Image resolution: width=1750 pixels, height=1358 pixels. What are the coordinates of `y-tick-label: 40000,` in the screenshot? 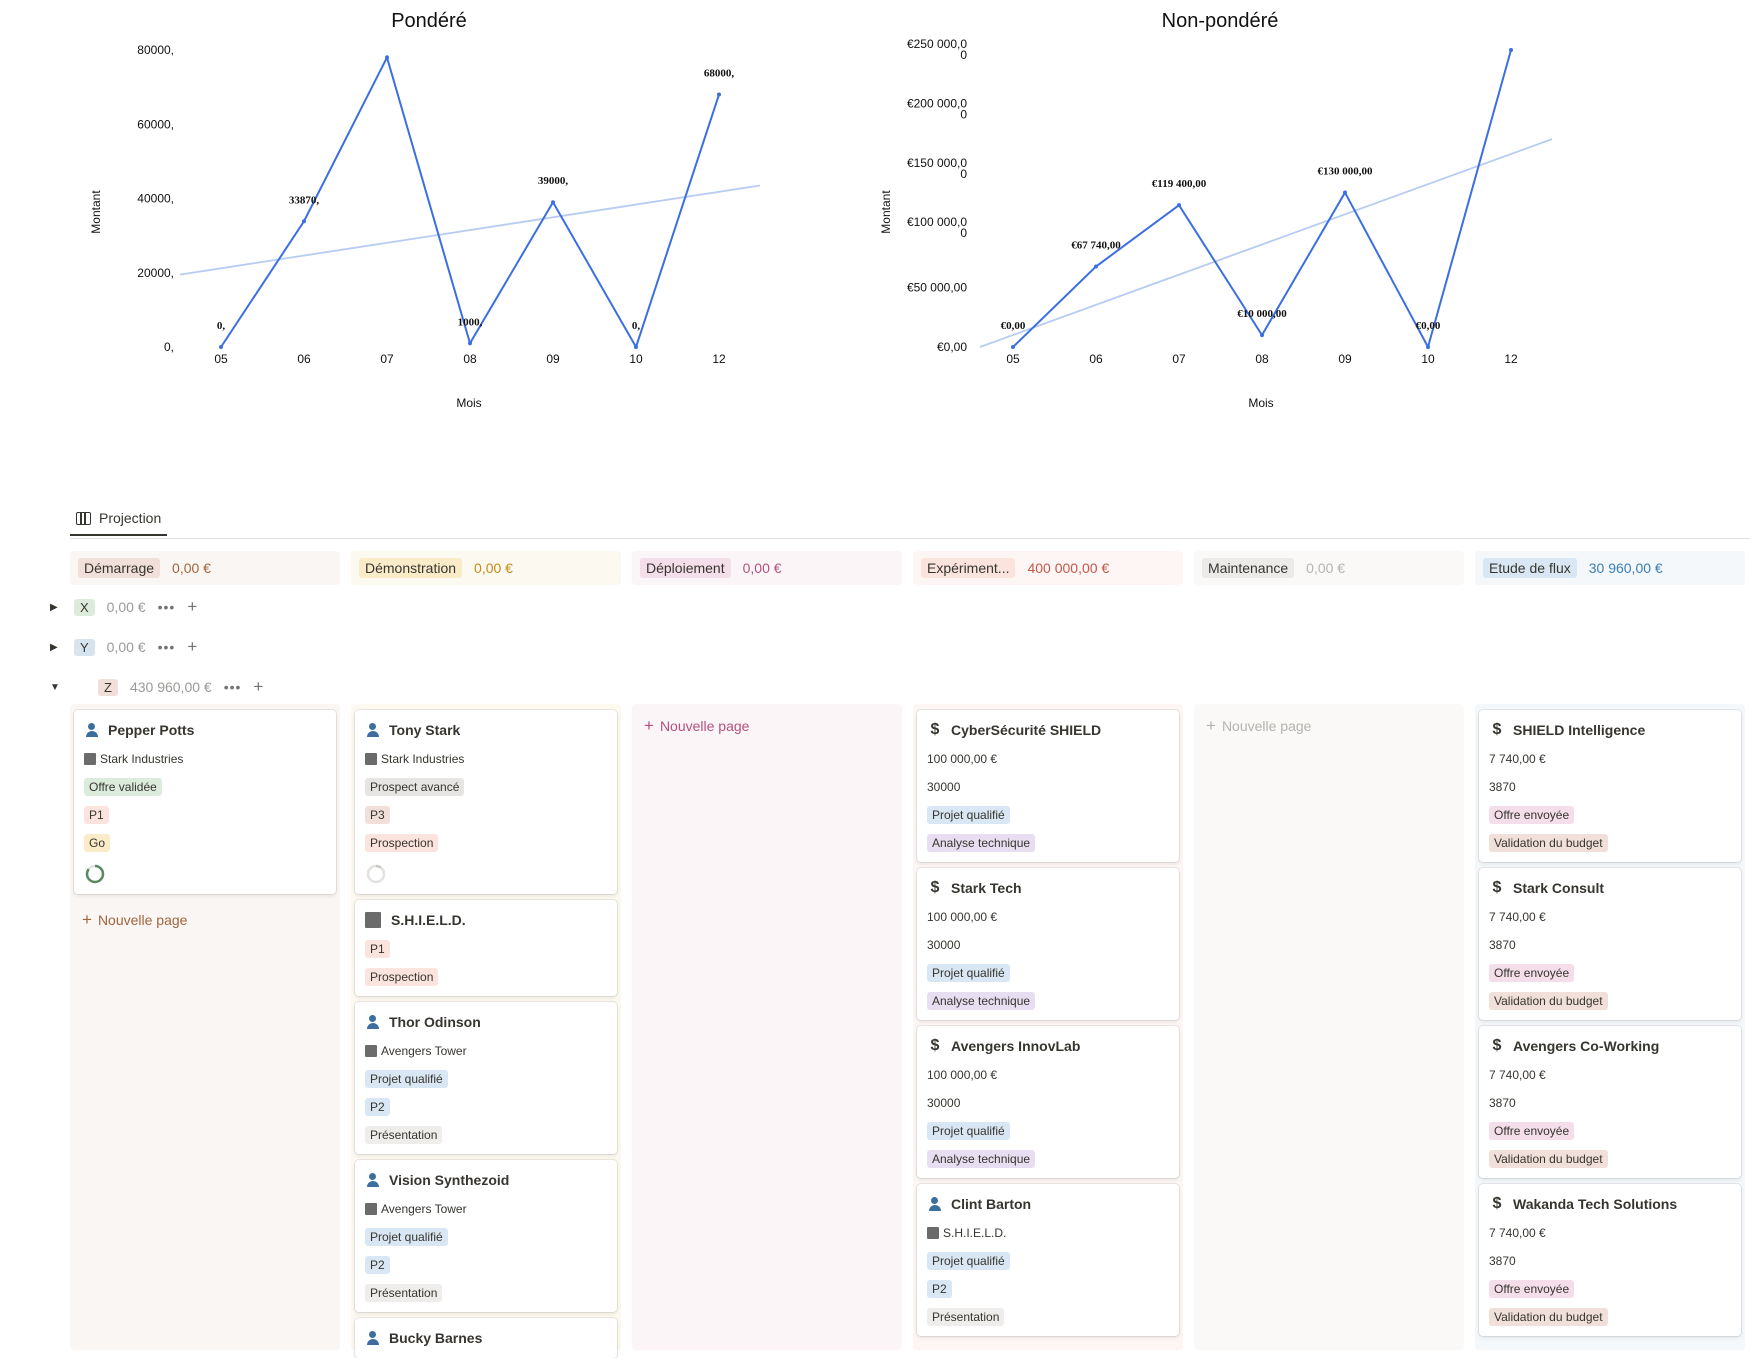 It's located at (155, 199).